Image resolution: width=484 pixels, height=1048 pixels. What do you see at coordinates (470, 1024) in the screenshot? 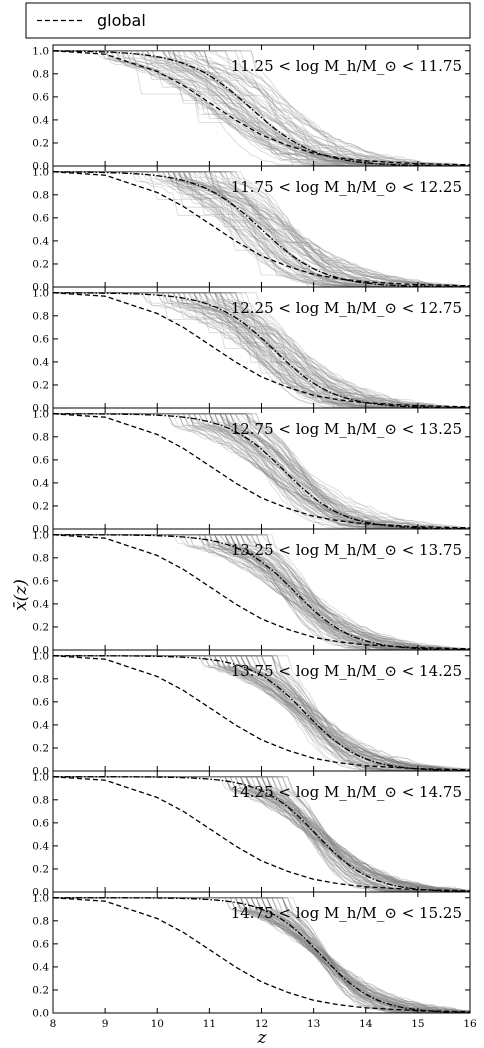
I see `x-tick-label: 16` at bounding box center [470, 1024].